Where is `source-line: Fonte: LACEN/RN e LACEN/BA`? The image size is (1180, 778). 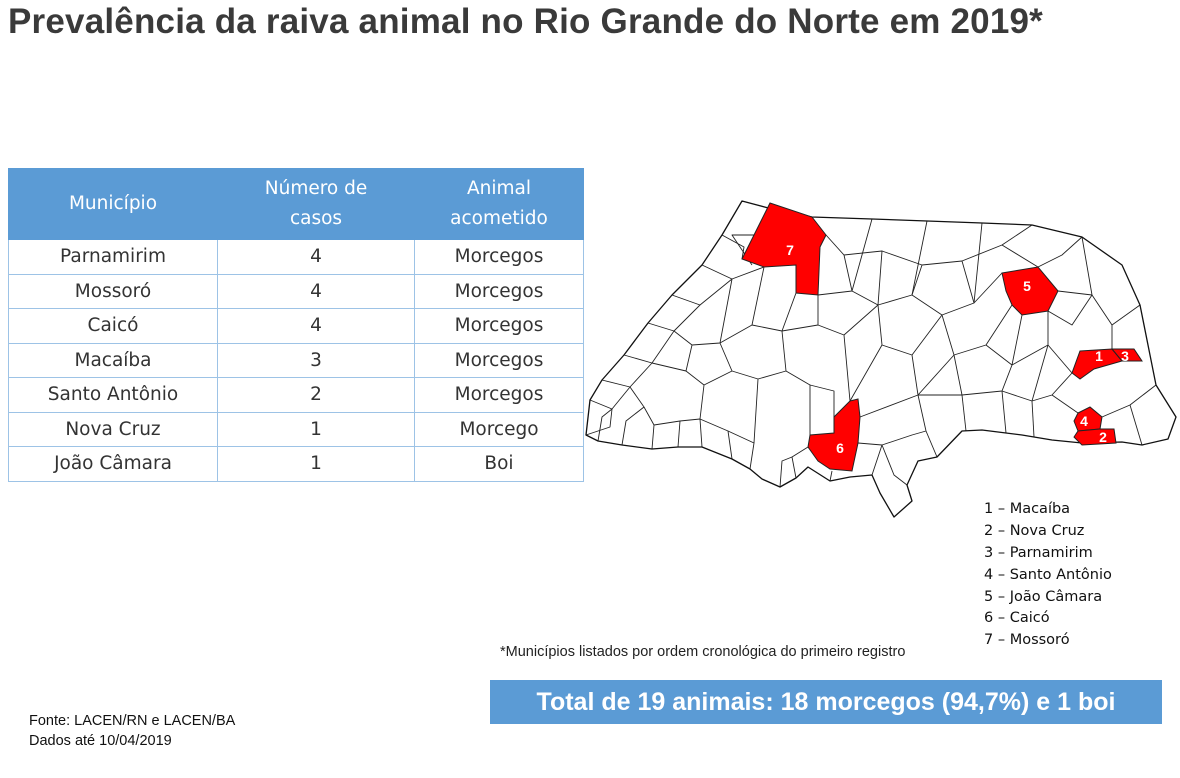 source-line: Fonte: LACEN/RN e LACEN/BA is located at coordinates (132, 721).